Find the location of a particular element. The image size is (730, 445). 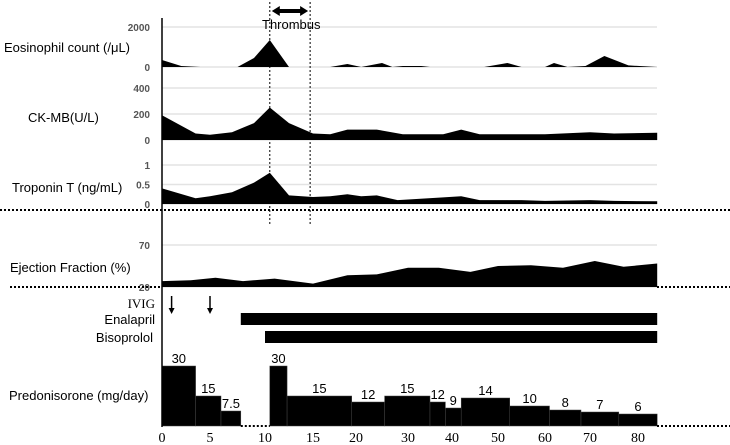

x-tick-label: 0 is located at coordinates (162, 438).